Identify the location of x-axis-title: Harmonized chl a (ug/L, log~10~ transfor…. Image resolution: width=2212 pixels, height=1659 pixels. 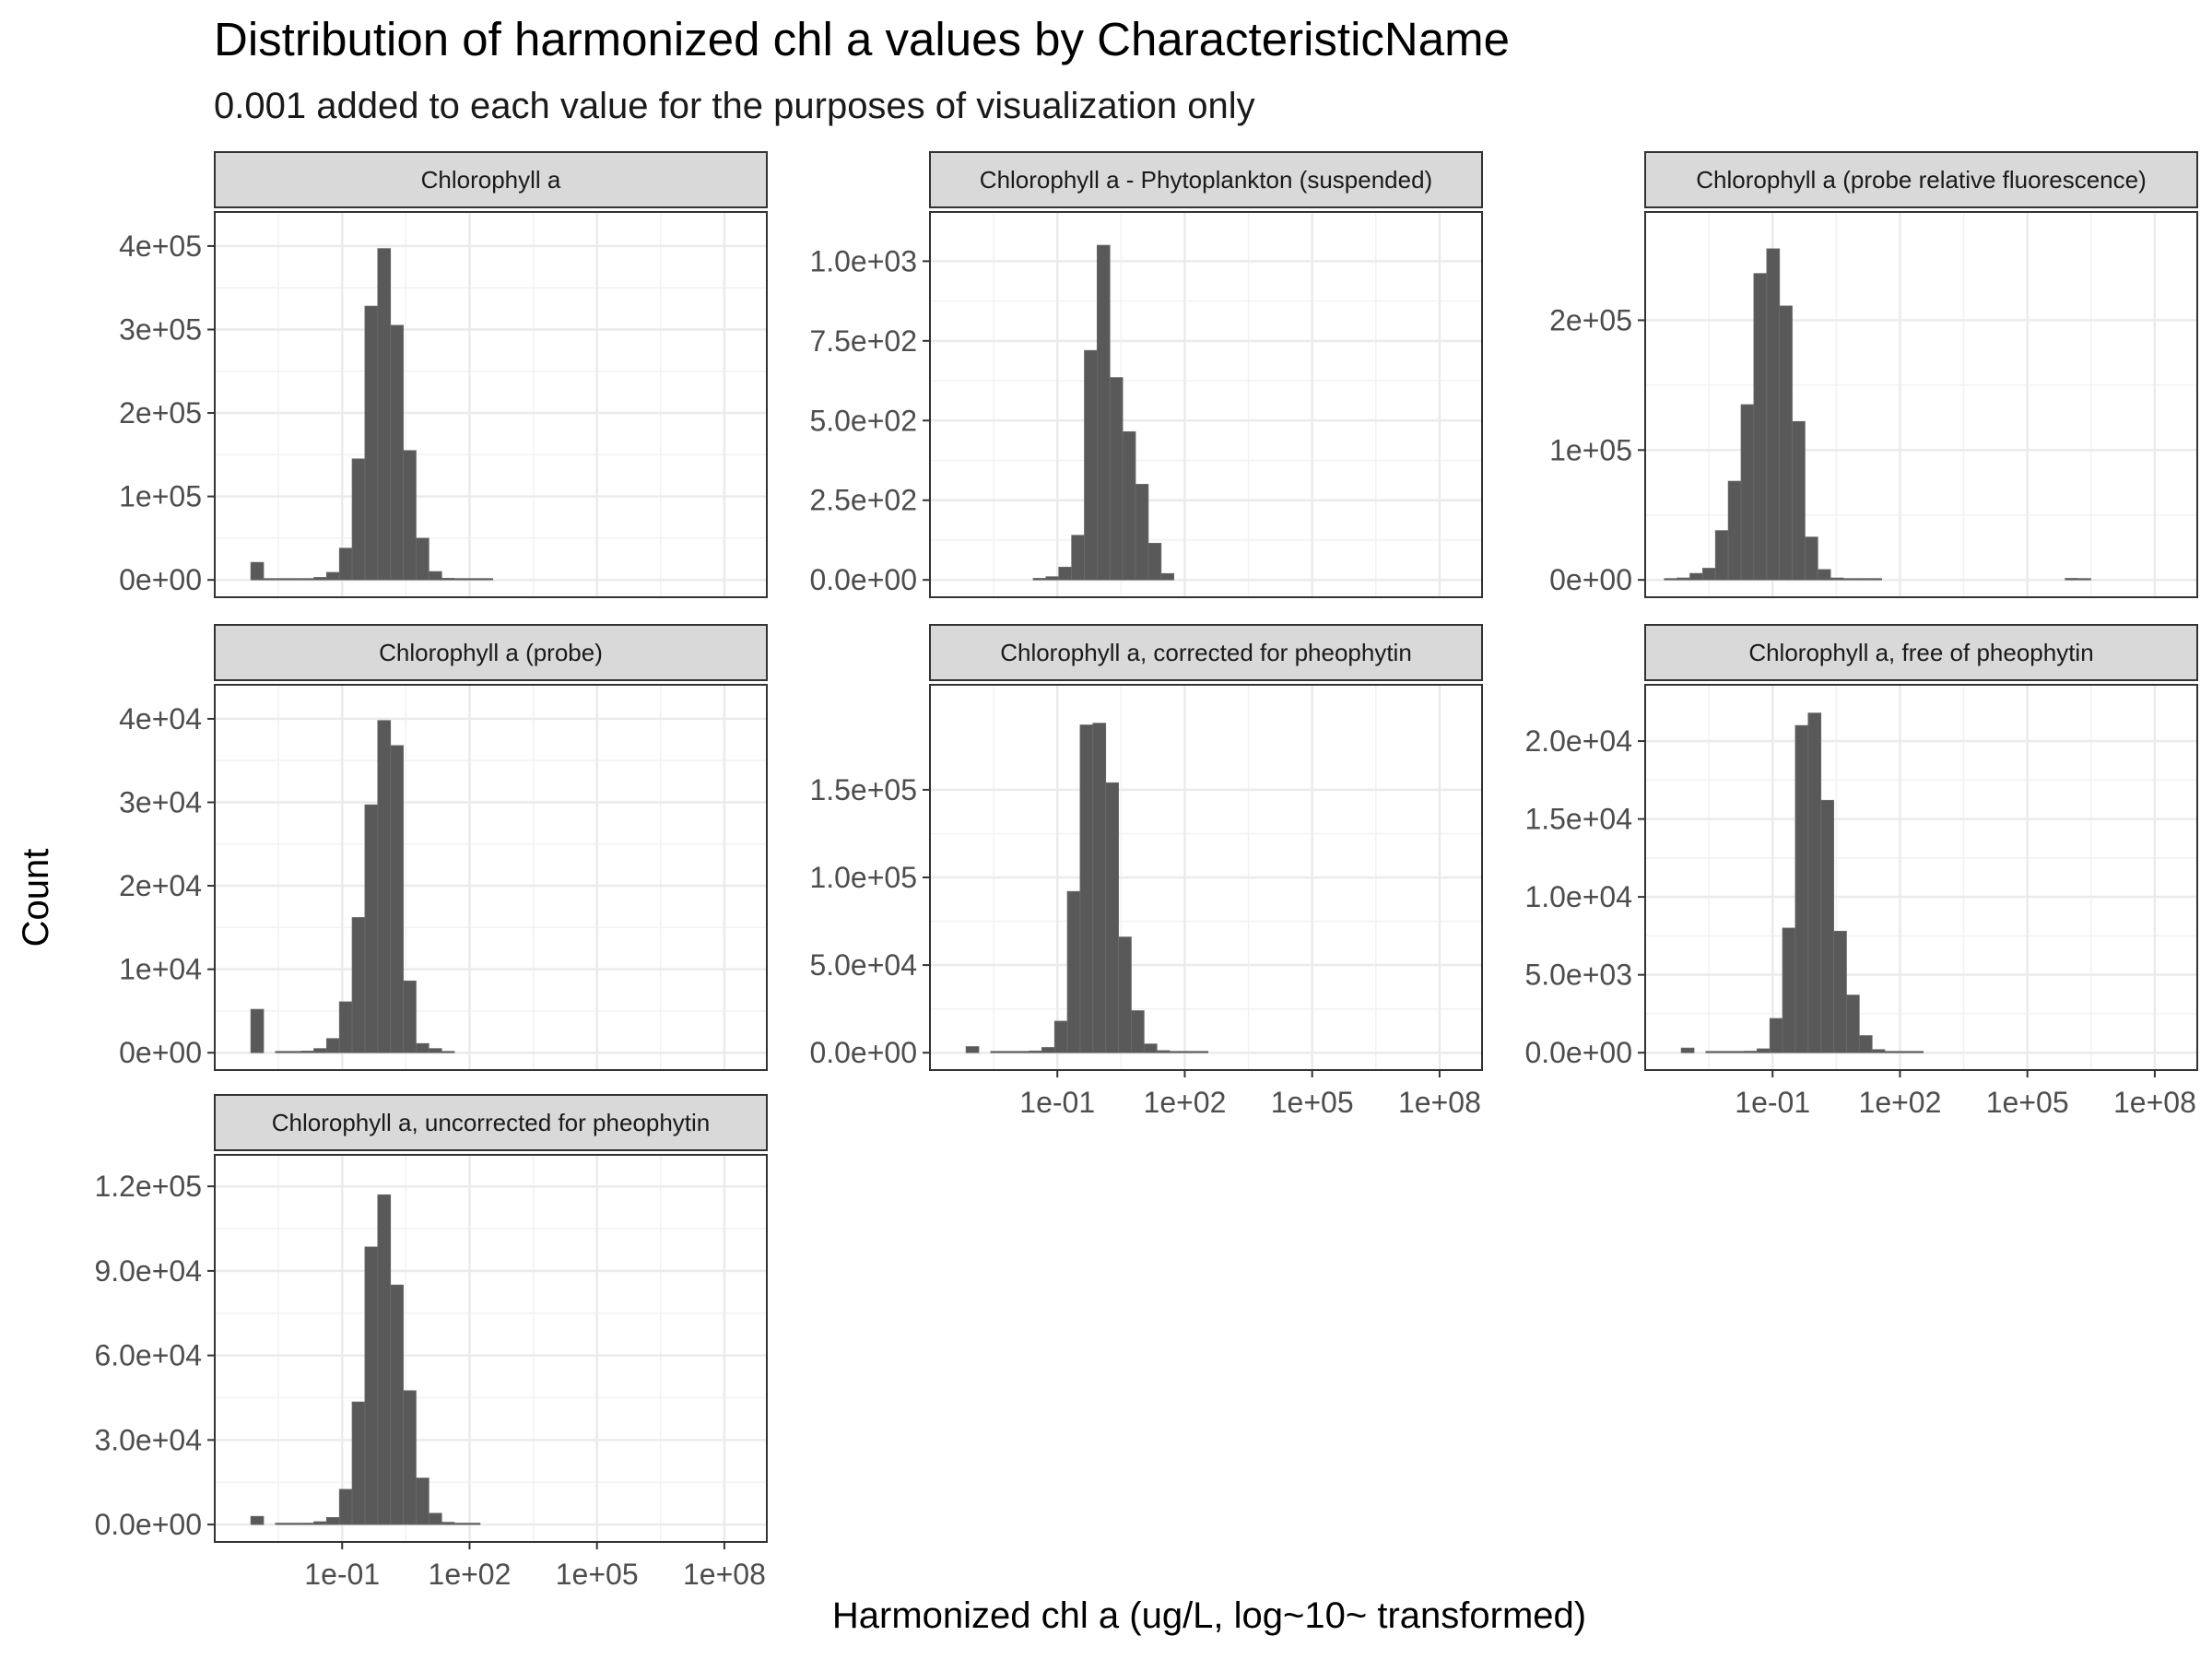
(1209, 1615).